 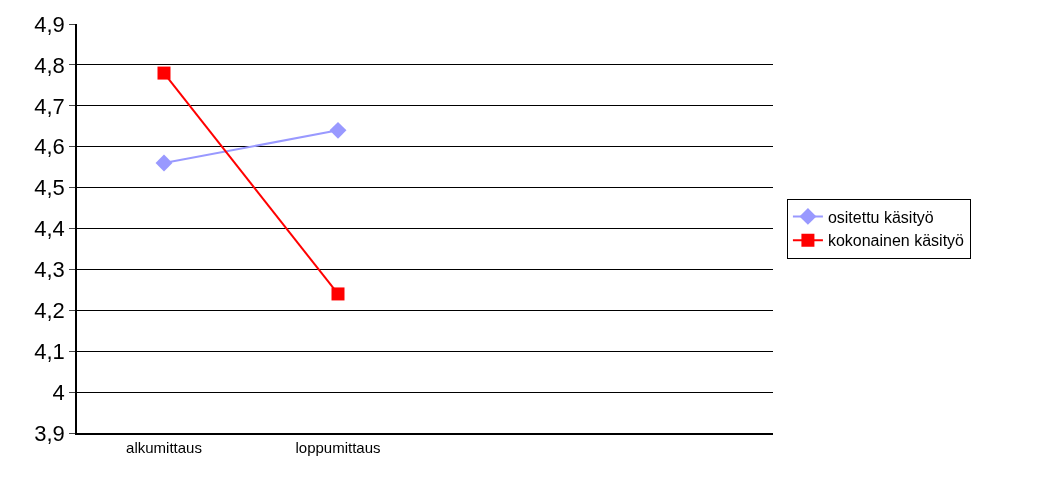 What do you see at coordinates (49, 188) in the screenshot?
I see `y-tick-label: 4,5` at bounding box center [49, 188].